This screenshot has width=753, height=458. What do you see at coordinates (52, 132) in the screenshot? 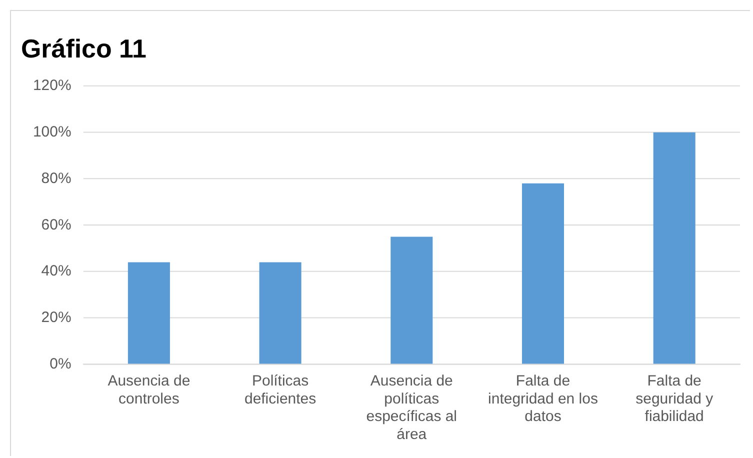
I see `y-tick-label: 100%` at bounding box center [52, 132].